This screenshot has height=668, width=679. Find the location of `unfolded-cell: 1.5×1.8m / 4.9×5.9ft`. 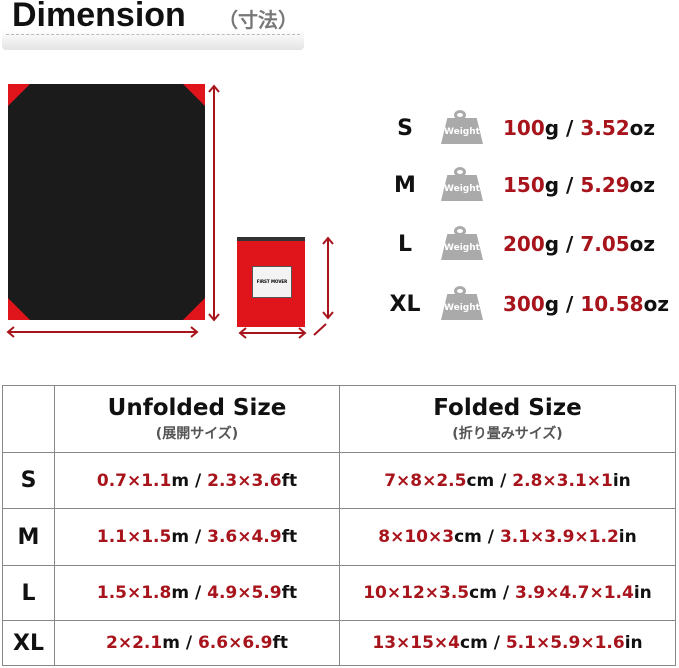

unfolded-cell: 1.5×1.8m / 4.9×5.9ft is located at coordinates (197, 593).